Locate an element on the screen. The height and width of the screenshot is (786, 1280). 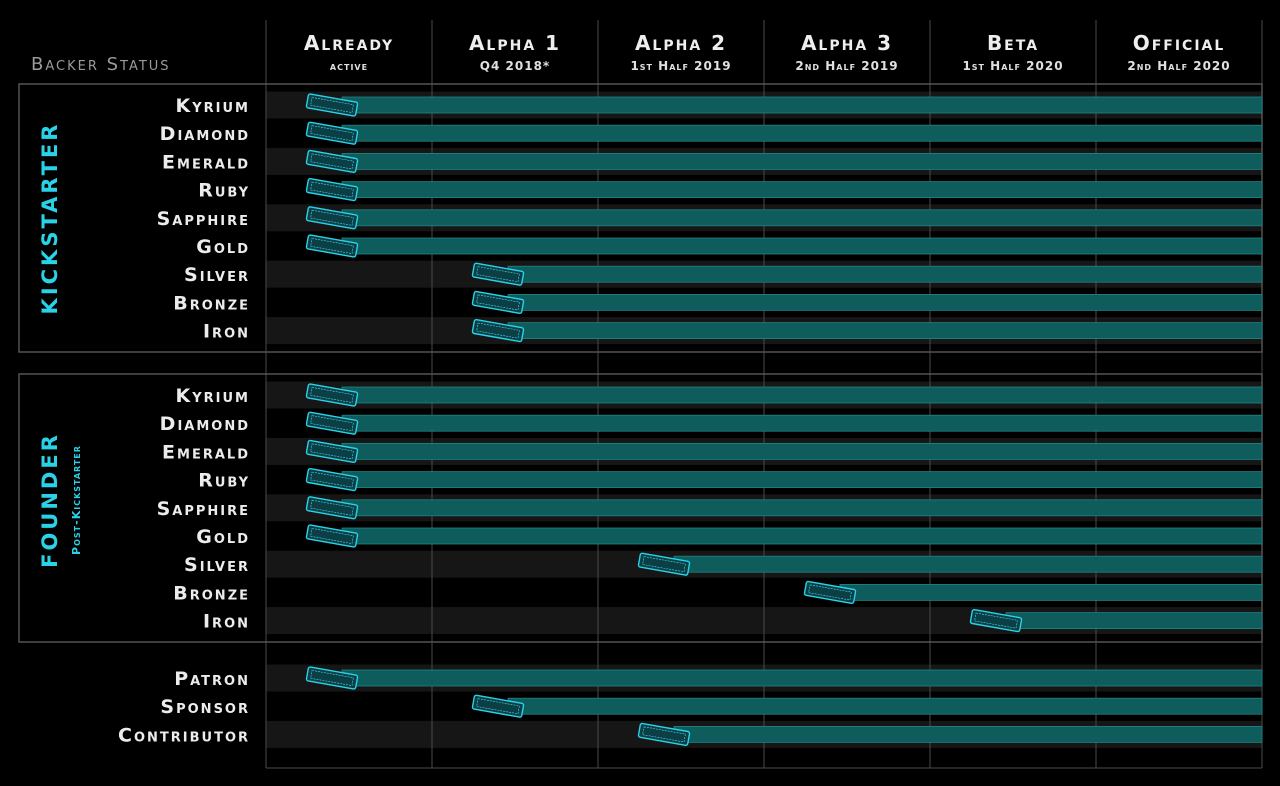
tier-label-patron: Patron is located at coordinates (212, 679).